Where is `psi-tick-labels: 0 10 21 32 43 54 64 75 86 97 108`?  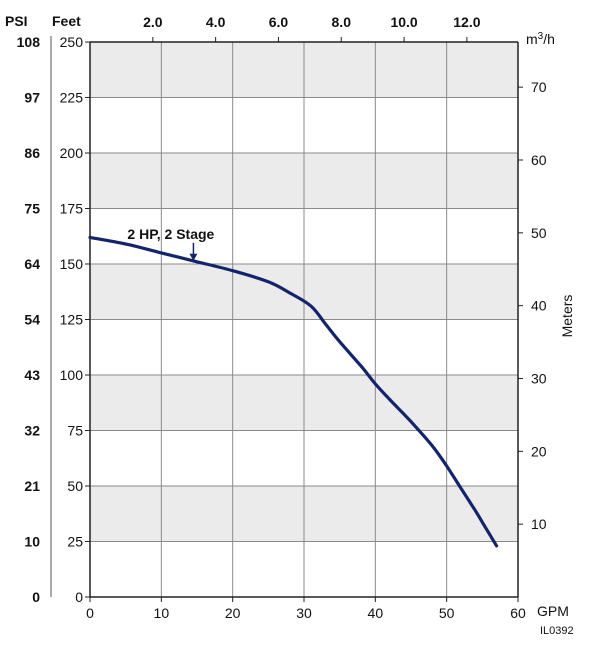 psi-tick-labels: 0 10 21 32 43 54 64 75 86 97 108 is located at coordinates (29, 319).